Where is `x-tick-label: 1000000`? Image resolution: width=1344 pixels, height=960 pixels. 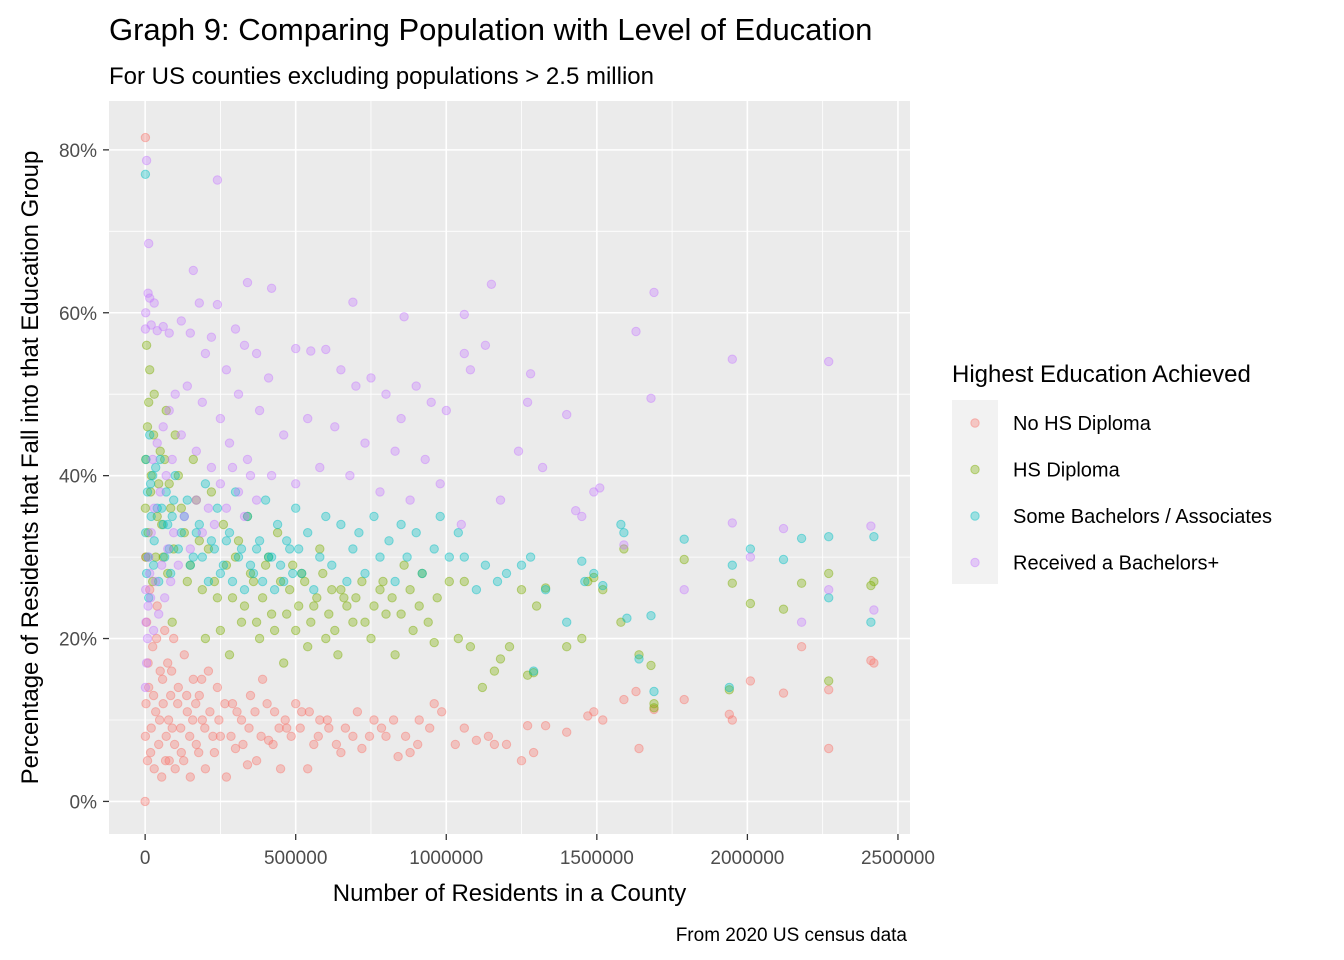
x-tick-label: 1000000 is located at coordinates (446, 858).